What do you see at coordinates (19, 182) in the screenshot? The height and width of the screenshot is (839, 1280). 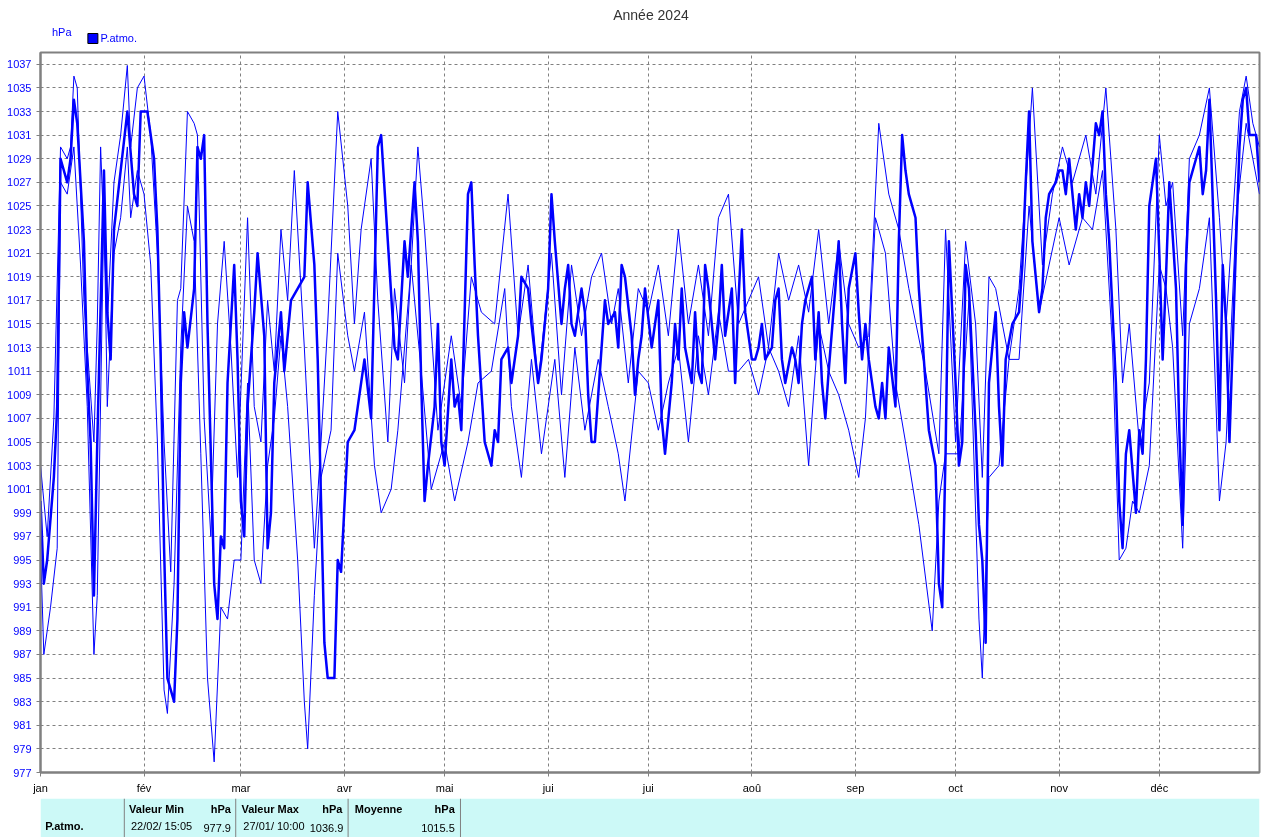 I see `y-tick-label: 1027` at bounding box center [19, 182].